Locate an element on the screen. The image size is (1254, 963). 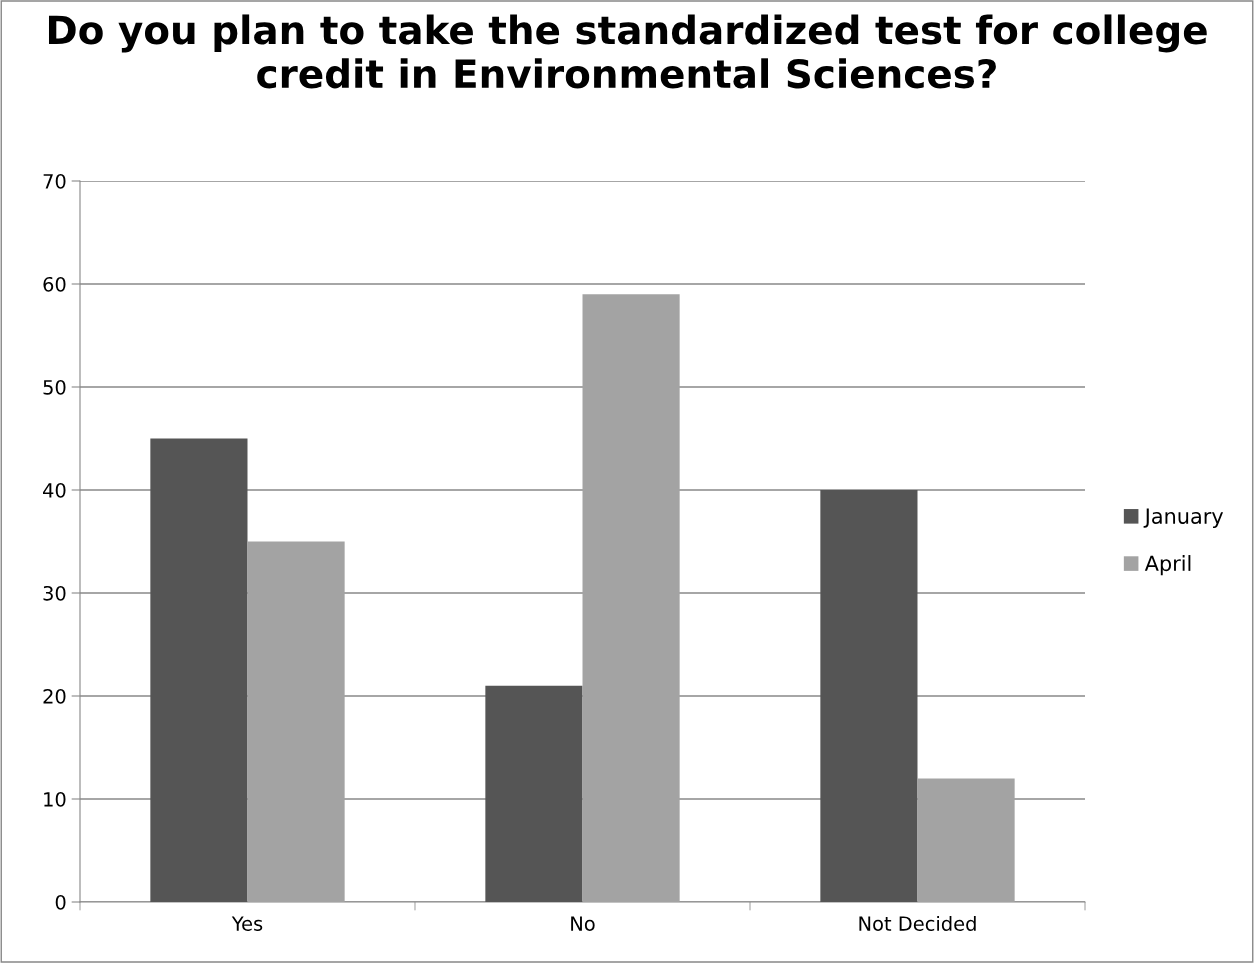
legend-label: April is located at coordinates (1167, 565).